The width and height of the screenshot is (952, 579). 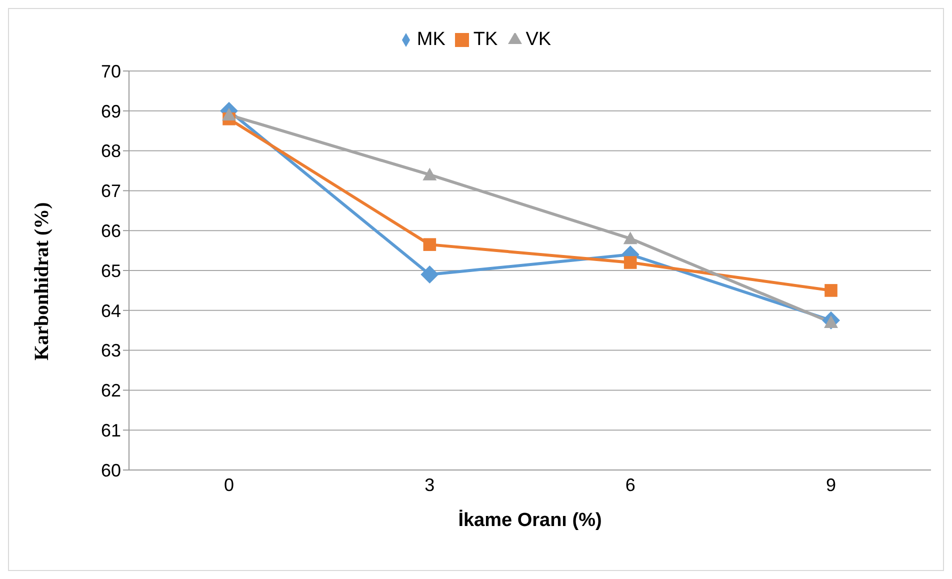 What do you see at coordinates (110, 111) in the screenshot?
I see `y-tick-label: 69` at bounding box center [110, 111].